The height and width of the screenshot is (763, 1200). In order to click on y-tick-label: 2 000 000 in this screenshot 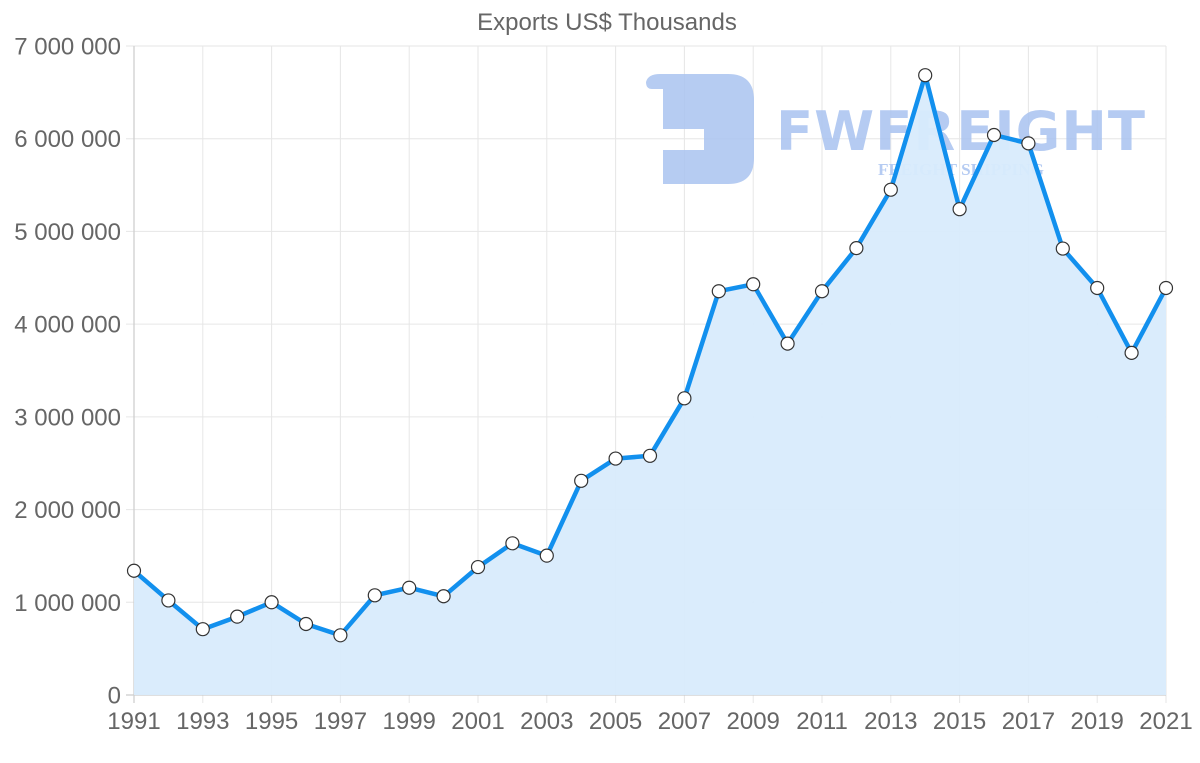, I will do `click(67, 510)`.